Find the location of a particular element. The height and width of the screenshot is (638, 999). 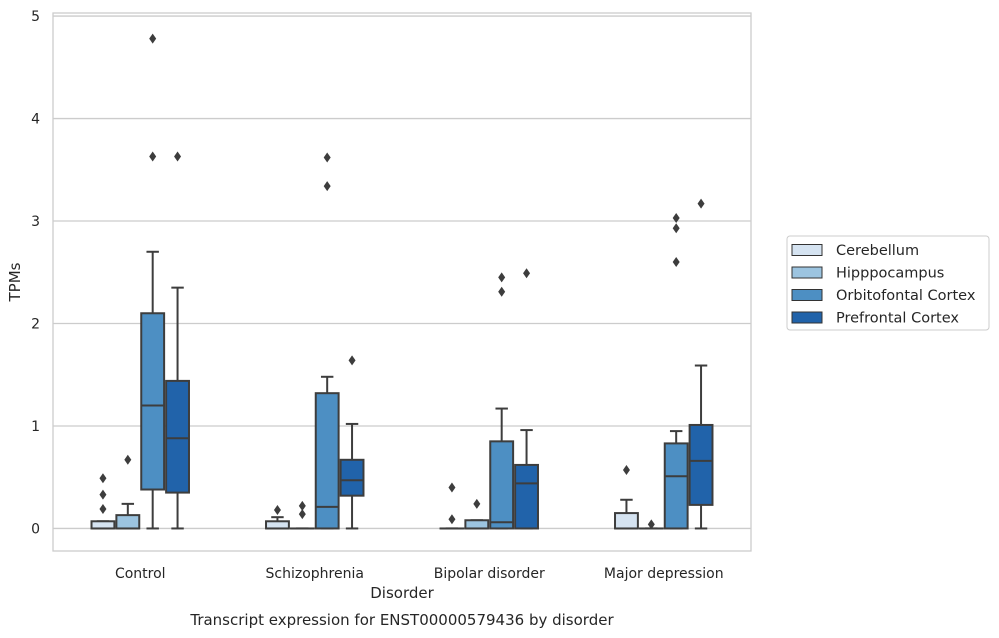

y-tick-label: 1 is located at coordinates (35, 427).